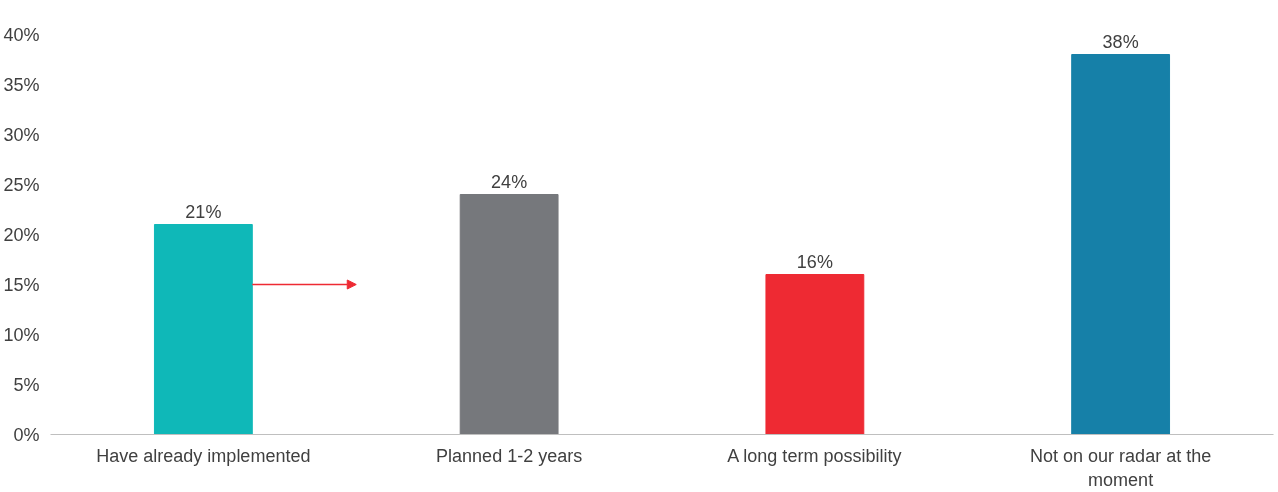  I want to click on x-tick-label: Have already implemented, so click(203, 455).